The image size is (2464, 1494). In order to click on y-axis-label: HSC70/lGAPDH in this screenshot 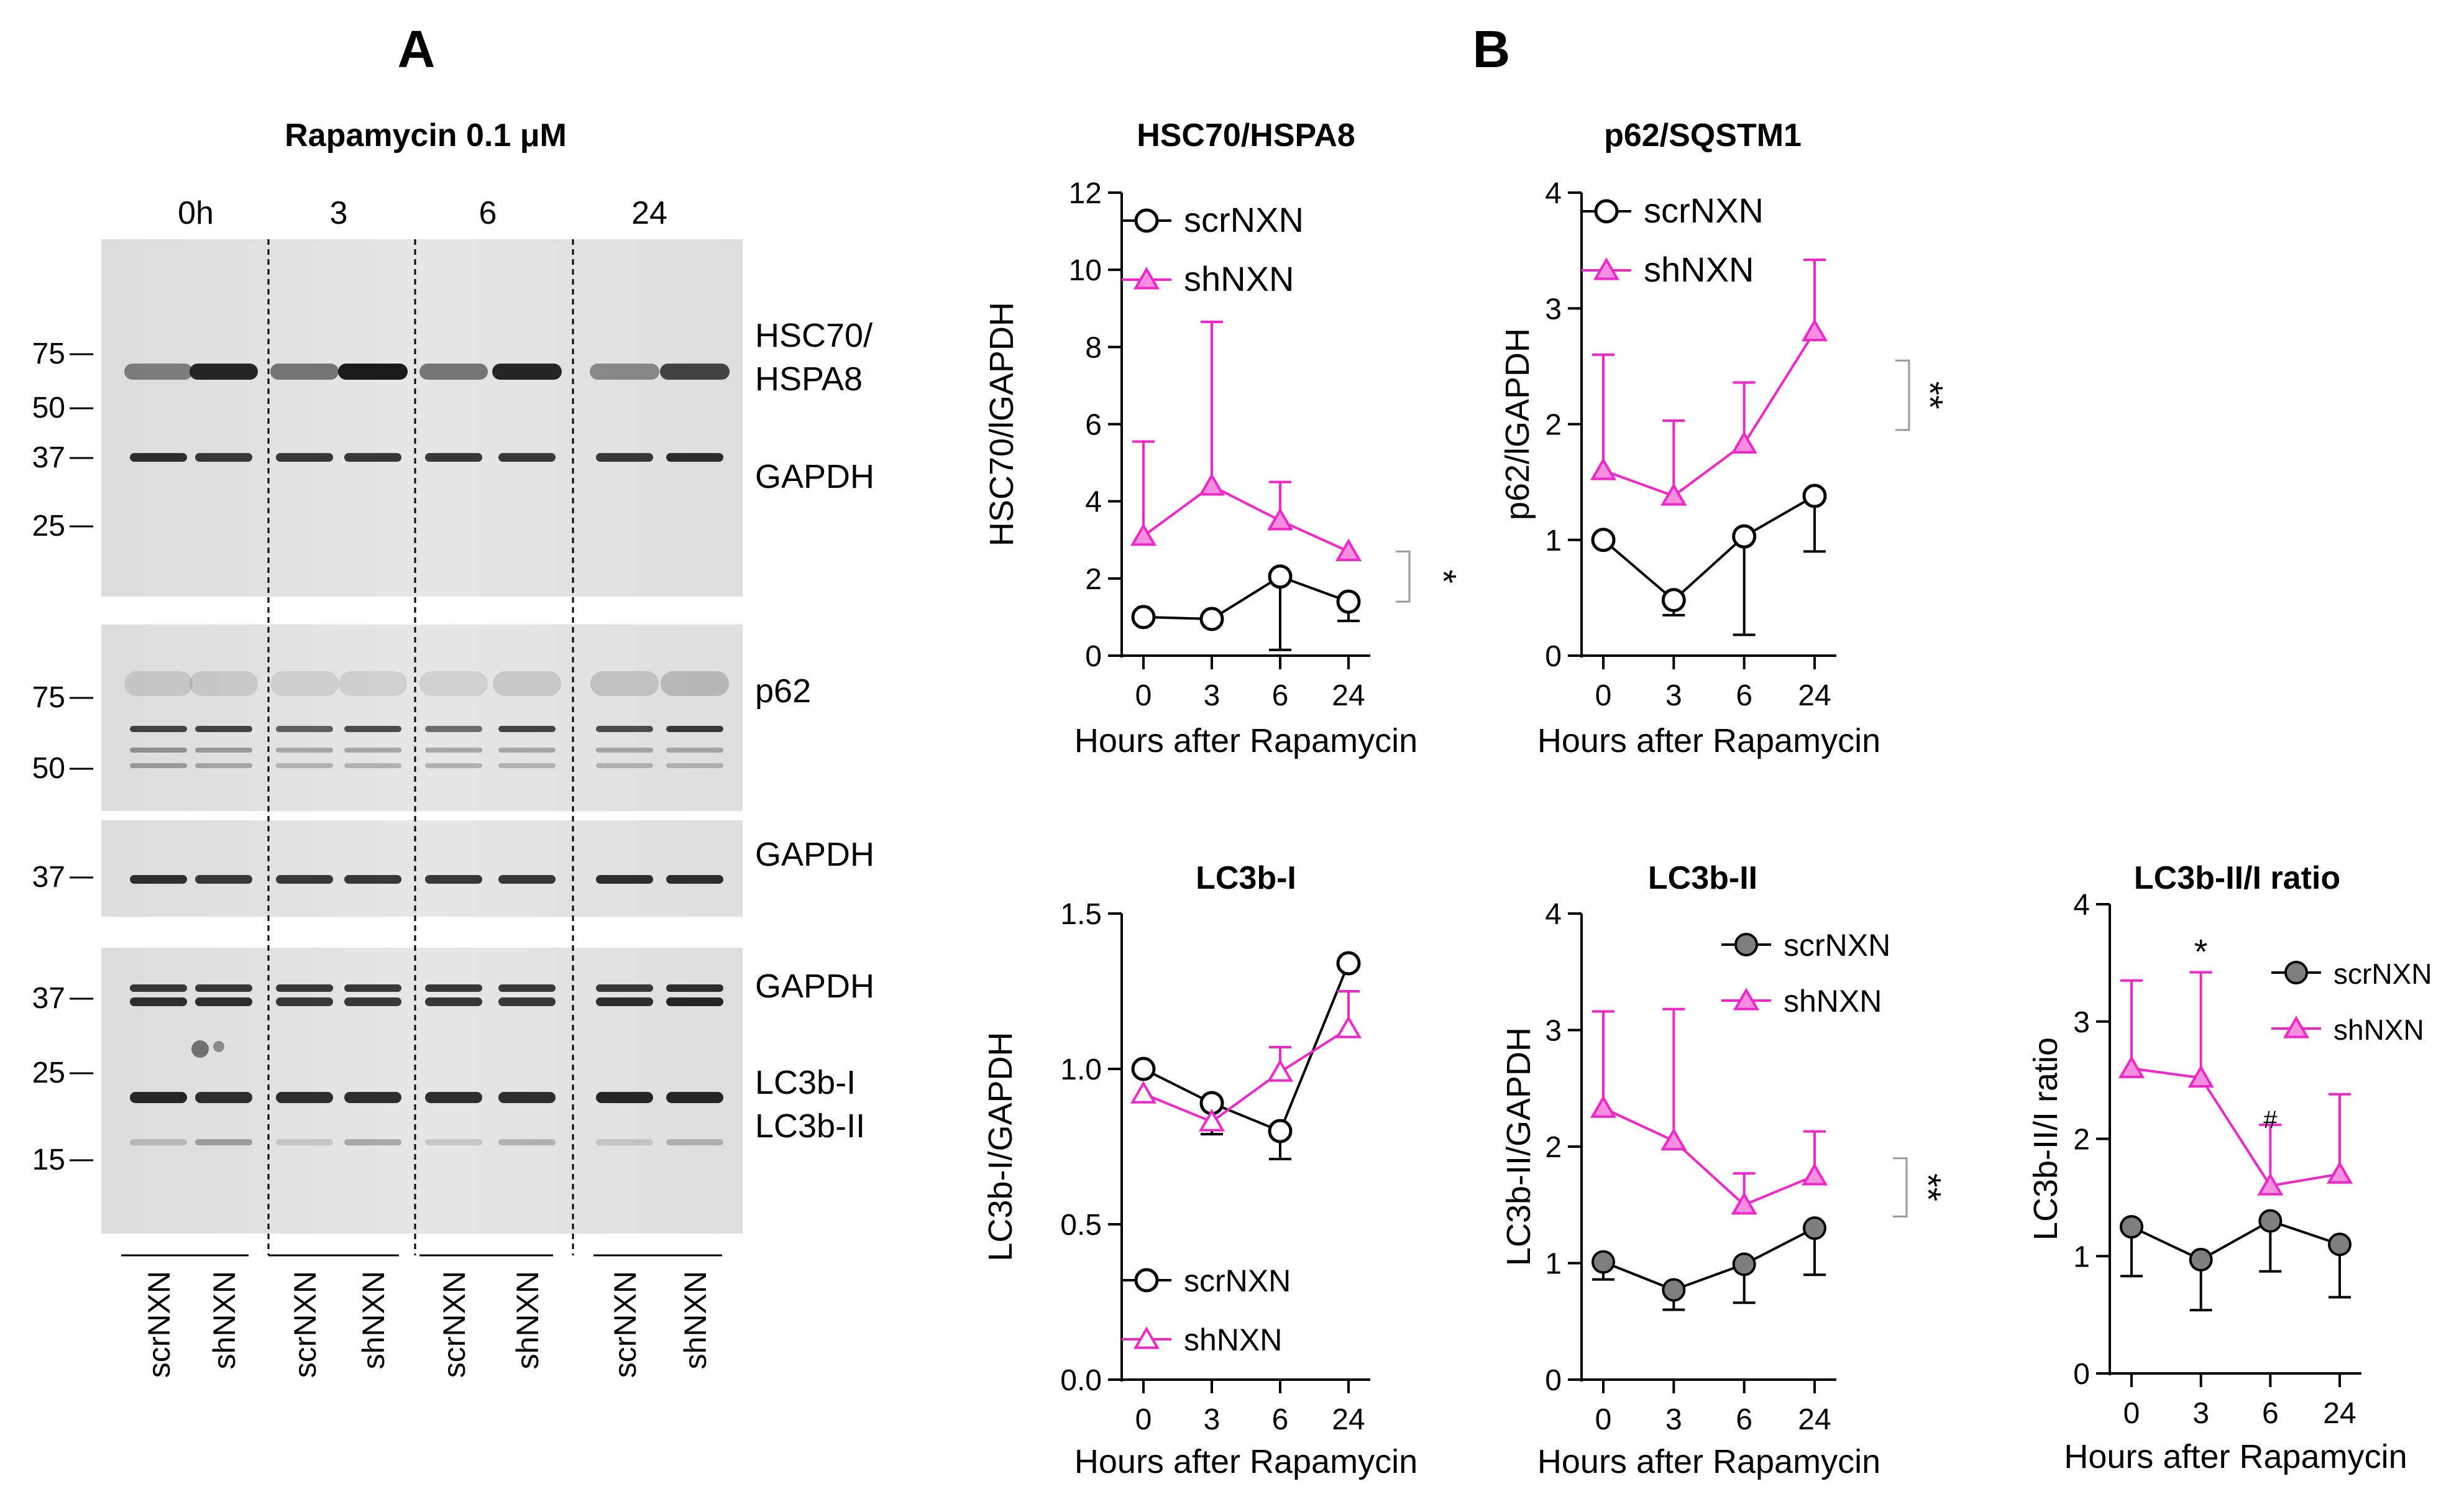, I will do `click(1002, 424)`.